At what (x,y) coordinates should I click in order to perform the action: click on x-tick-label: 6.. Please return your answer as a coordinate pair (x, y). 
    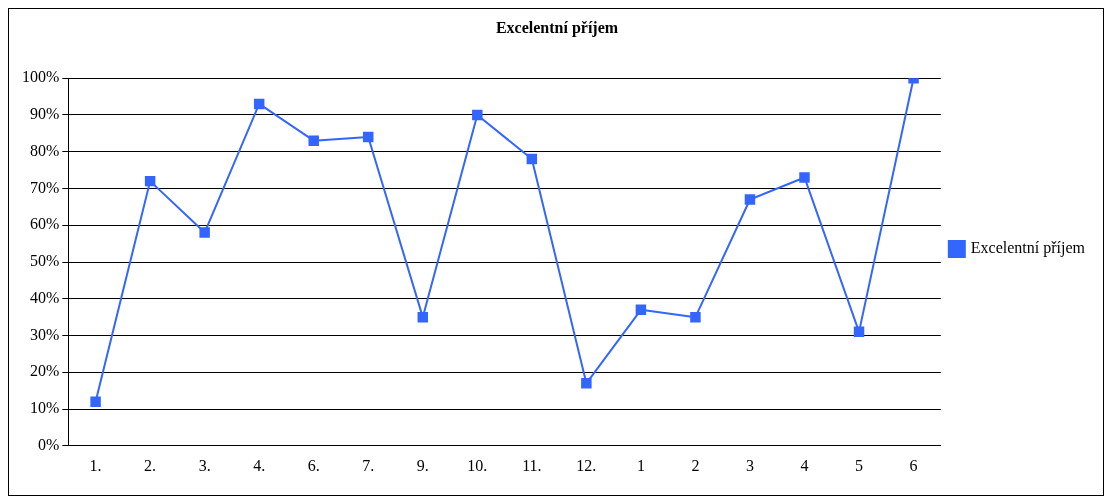
    Looking at the image, I should click on (313, 465).